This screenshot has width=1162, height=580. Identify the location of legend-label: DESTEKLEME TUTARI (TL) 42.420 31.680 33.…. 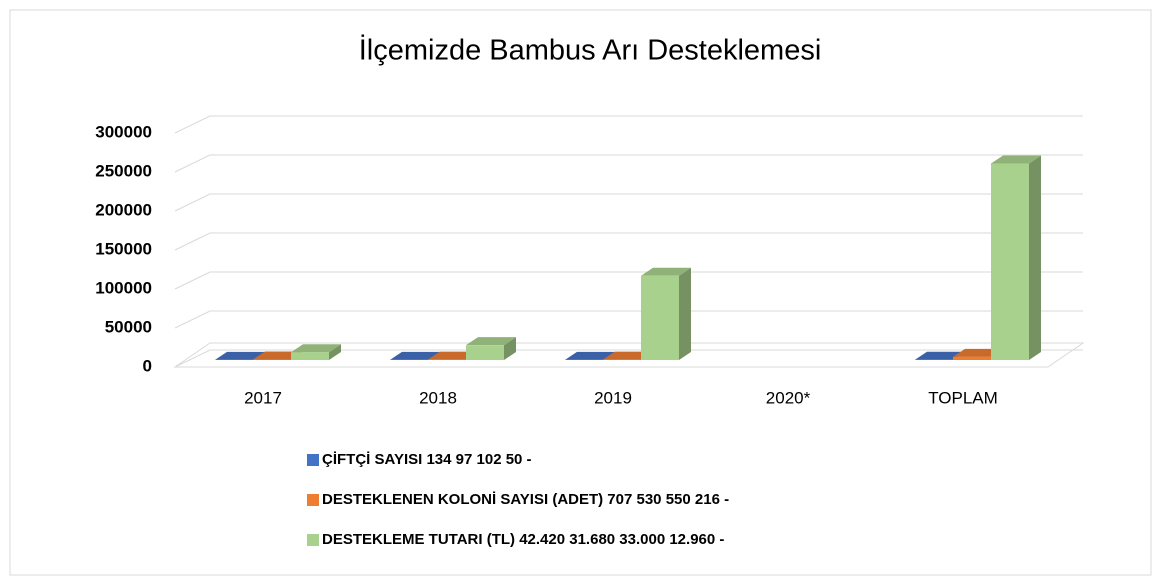
(523, 539).